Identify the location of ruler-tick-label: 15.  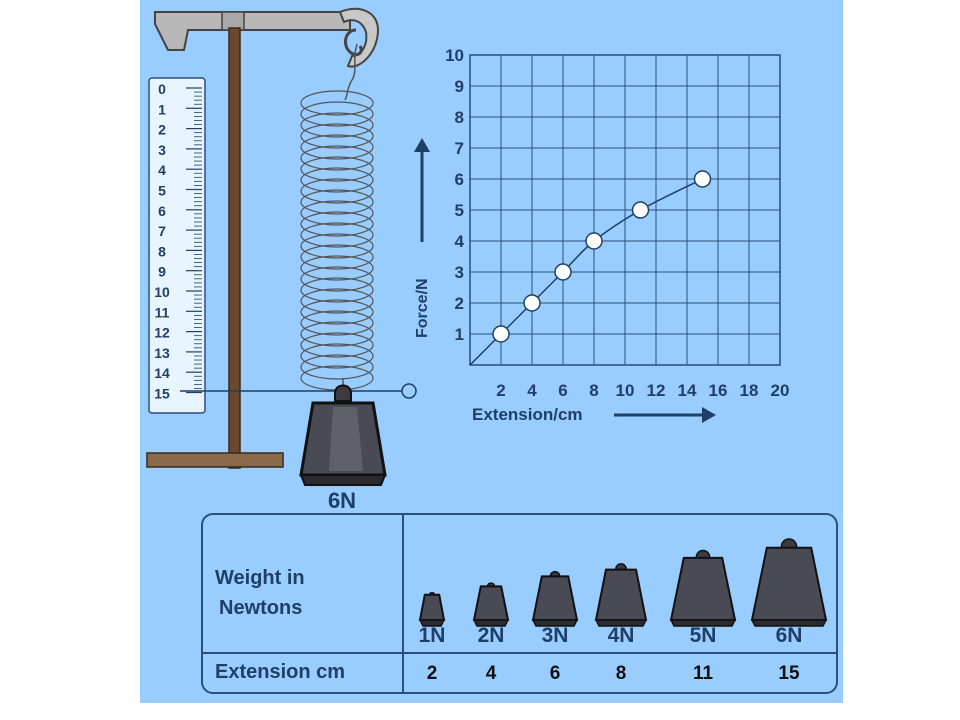
(162, 394).